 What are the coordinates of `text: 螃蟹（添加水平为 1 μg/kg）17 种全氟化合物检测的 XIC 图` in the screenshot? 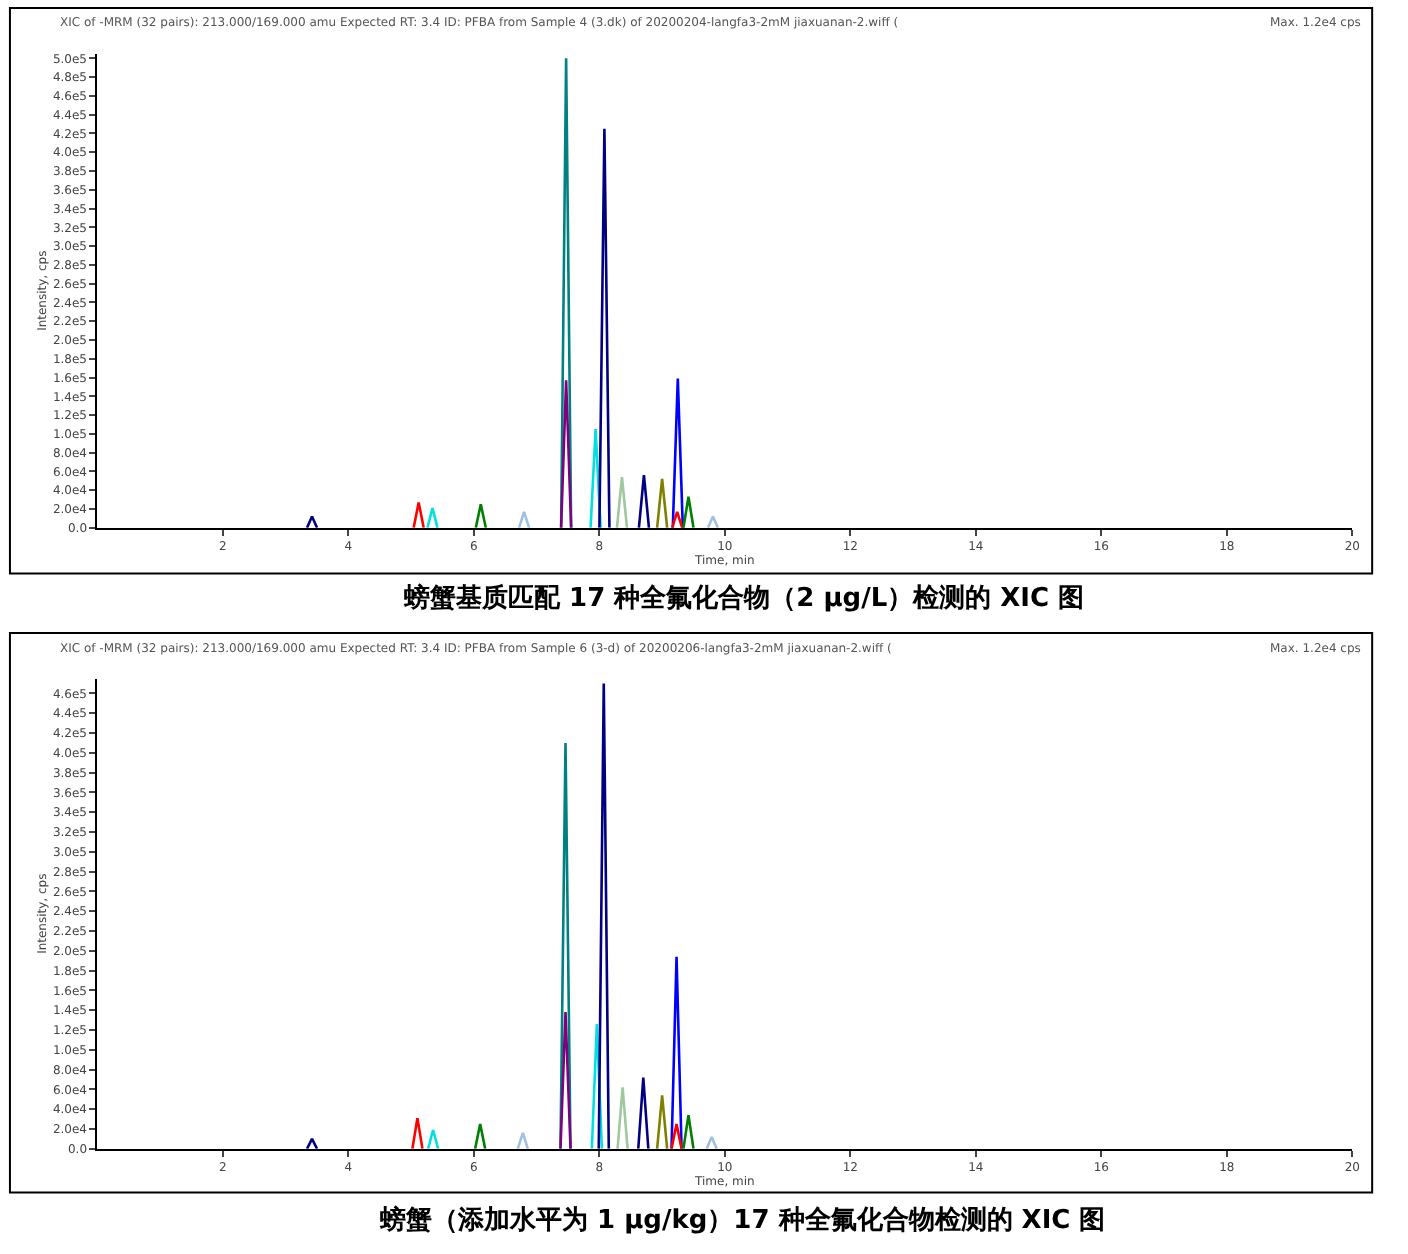 It's located at (742, 1220).